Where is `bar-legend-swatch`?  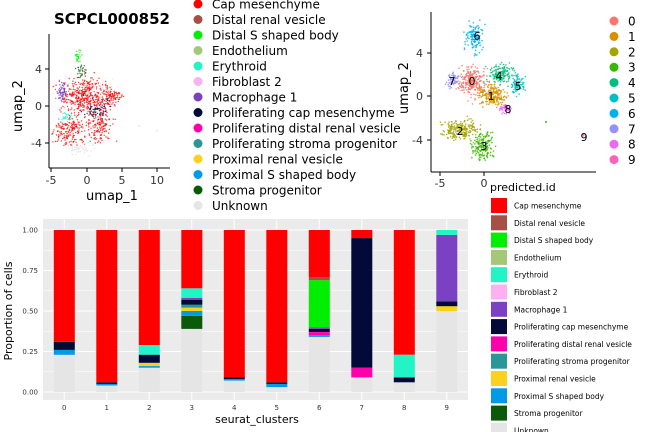
bar-legend-swatch is located at coordinates (499, 344).